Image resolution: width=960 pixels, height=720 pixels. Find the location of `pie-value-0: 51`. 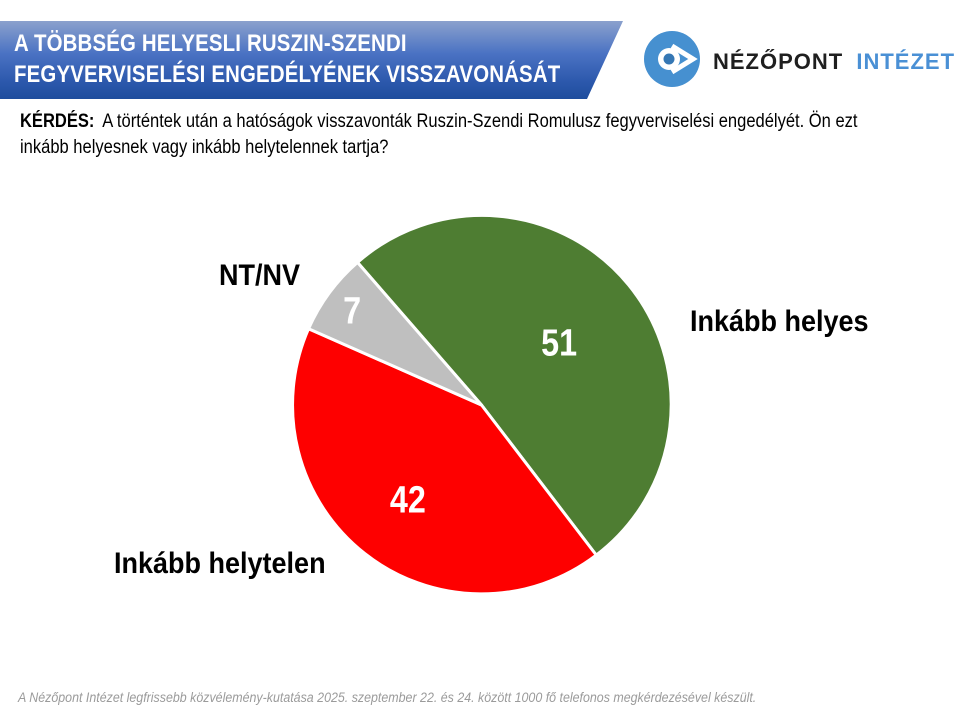

pie-value-0: 51 is located at coordinates (559, 343).